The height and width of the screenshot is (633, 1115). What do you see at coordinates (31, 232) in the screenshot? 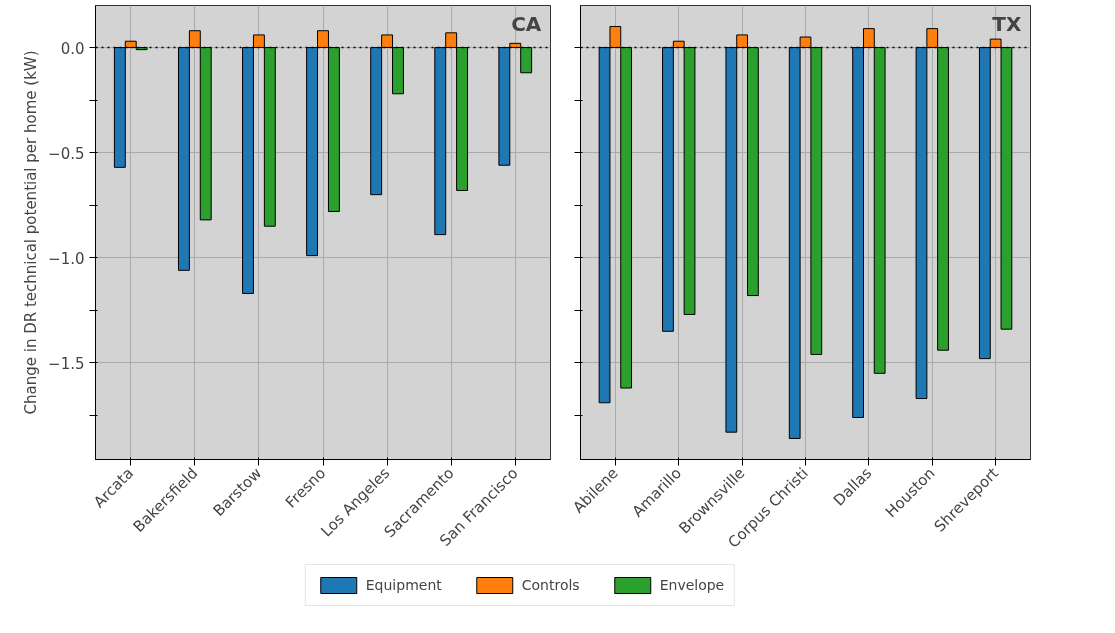
I see `y-axis-title: Change in DR technical potential per home (kW)` at bounding box center [31, 232].